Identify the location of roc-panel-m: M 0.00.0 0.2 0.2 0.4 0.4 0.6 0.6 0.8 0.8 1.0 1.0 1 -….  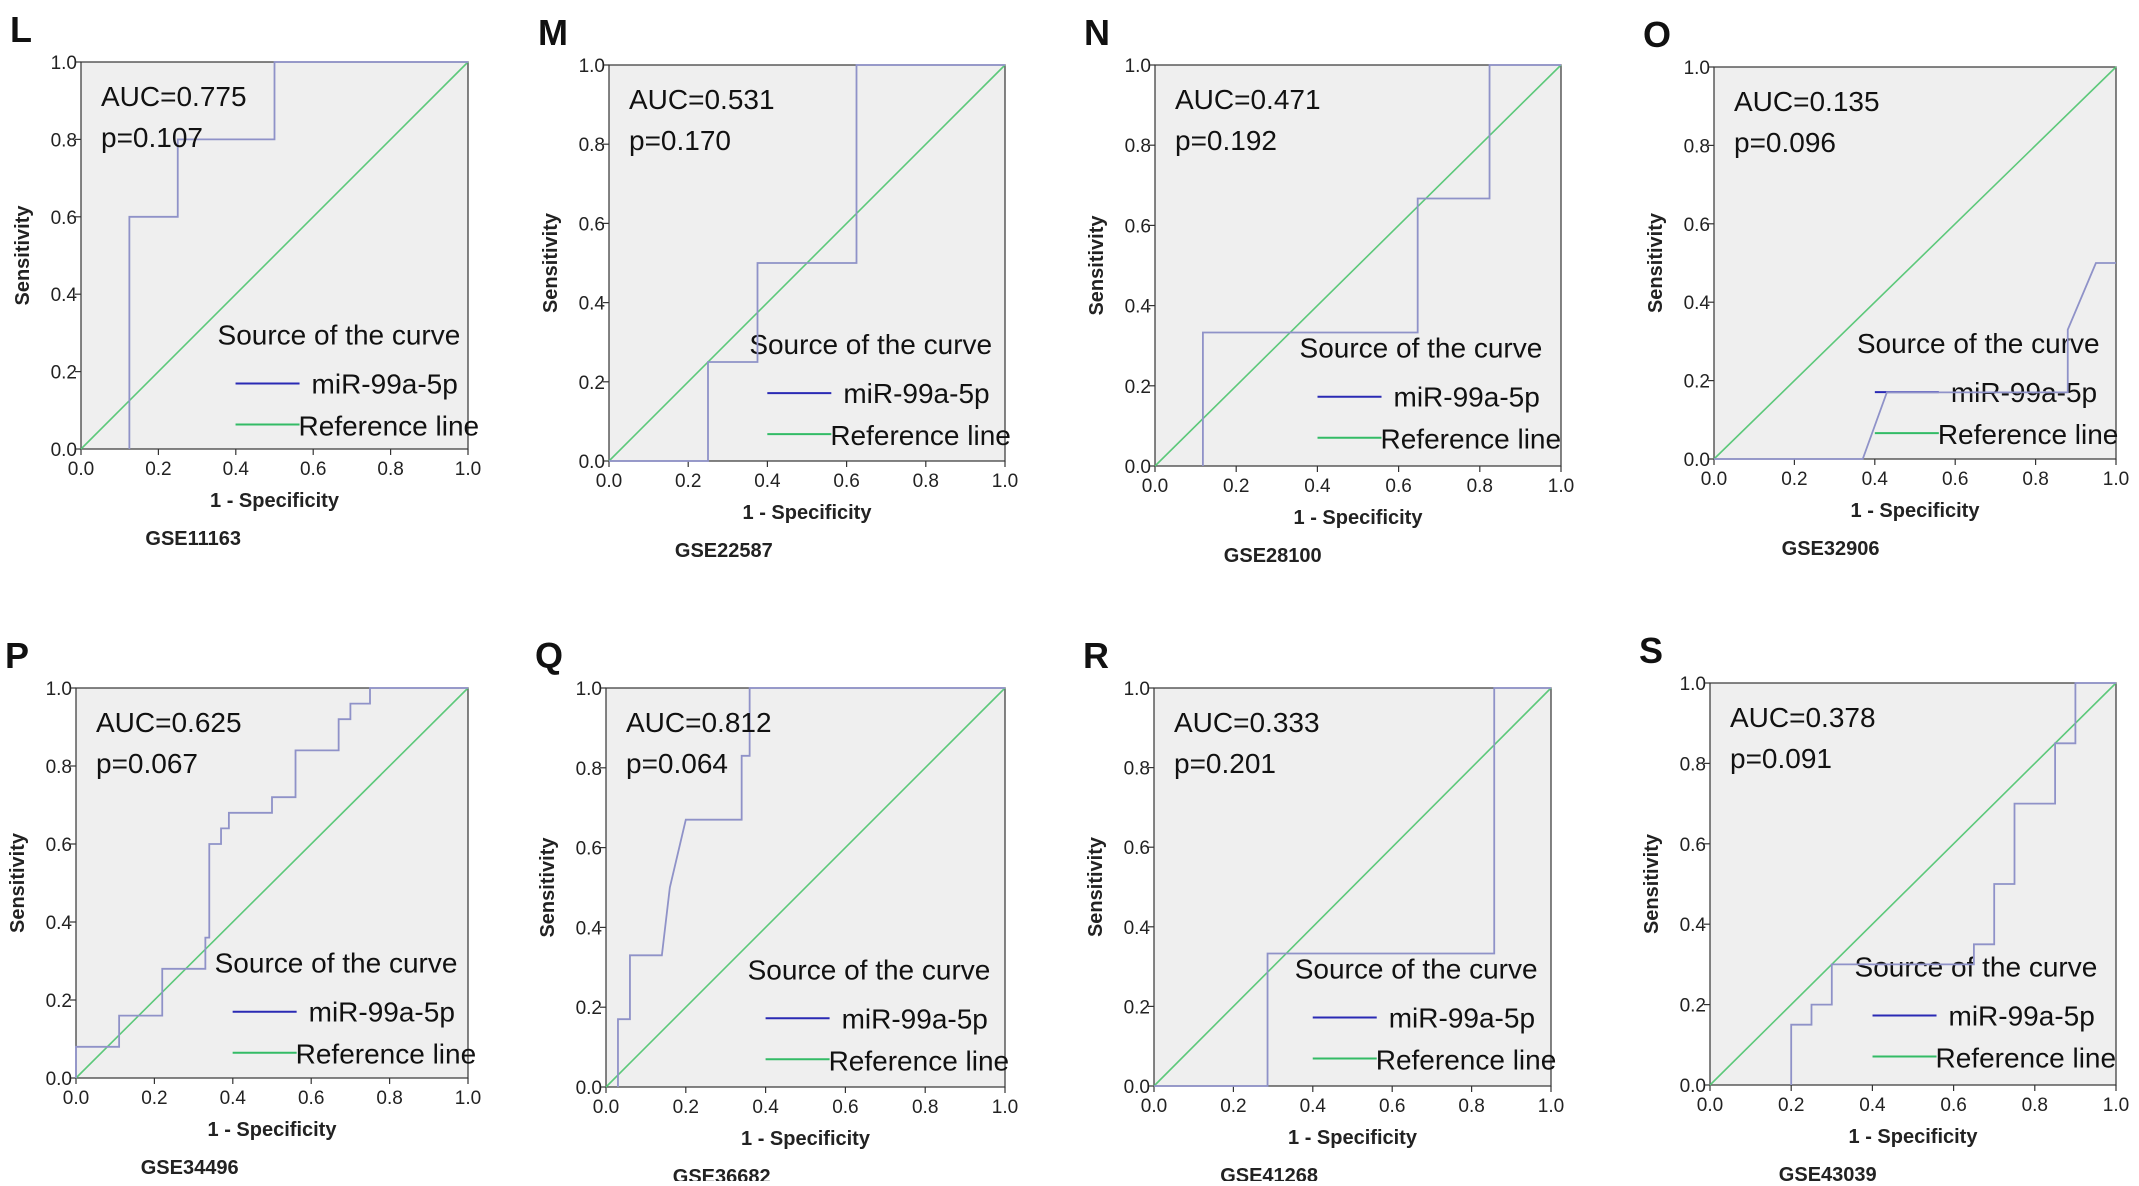
(778, 287).